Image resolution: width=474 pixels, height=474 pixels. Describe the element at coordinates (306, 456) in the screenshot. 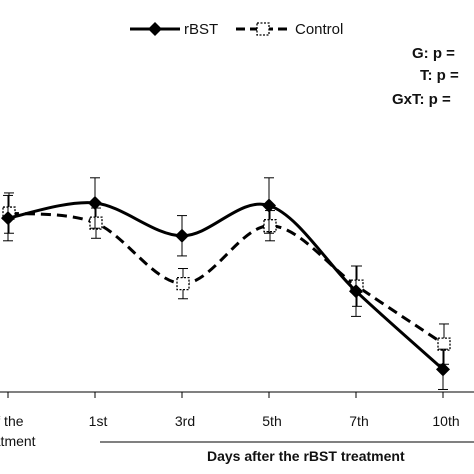

I see `x-axis-label: Days after the rBST treatment` at that location.